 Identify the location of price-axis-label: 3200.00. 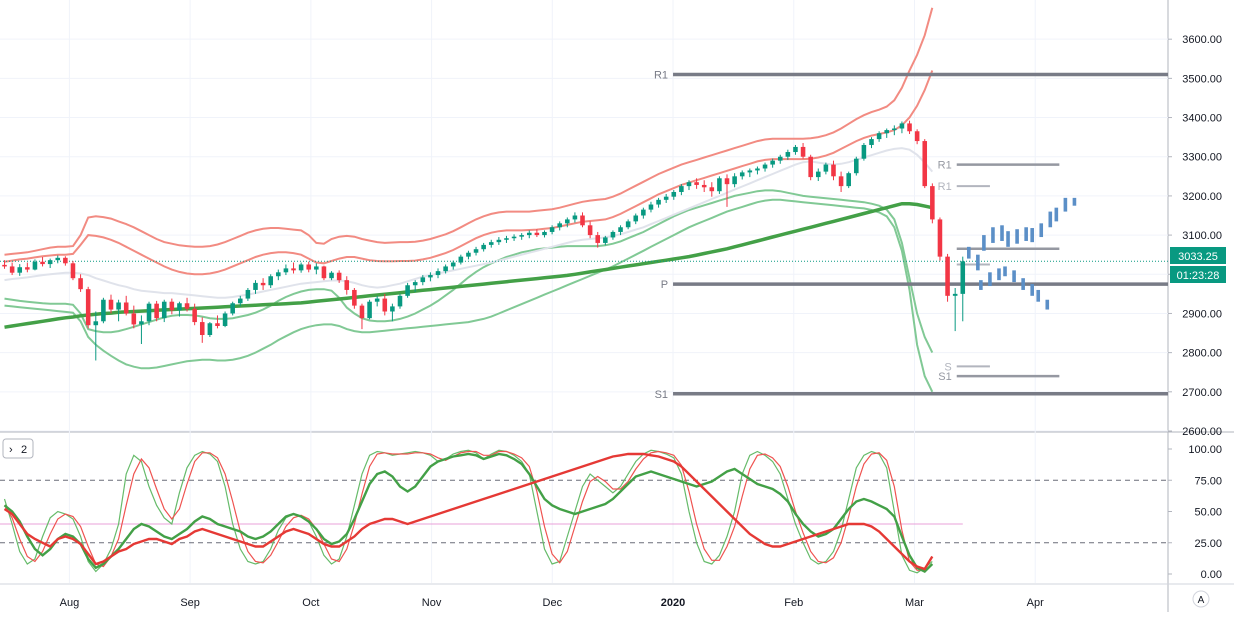
(1202, 197).